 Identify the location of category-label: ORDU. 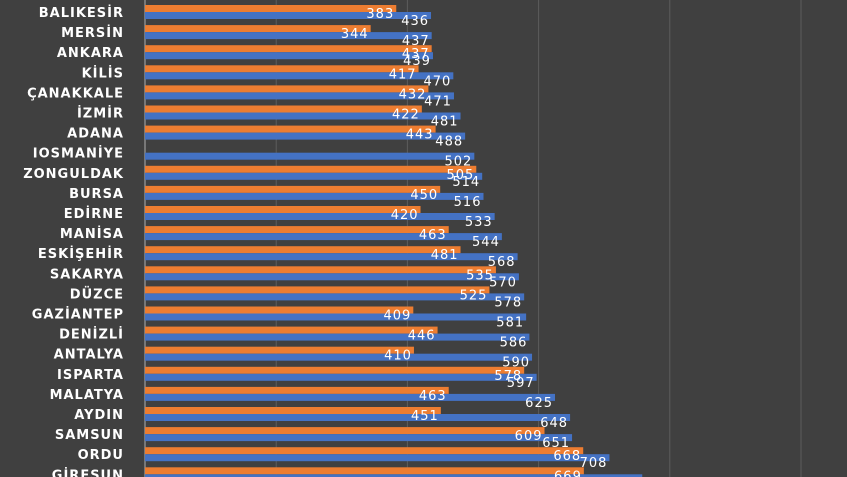
(101, 455).